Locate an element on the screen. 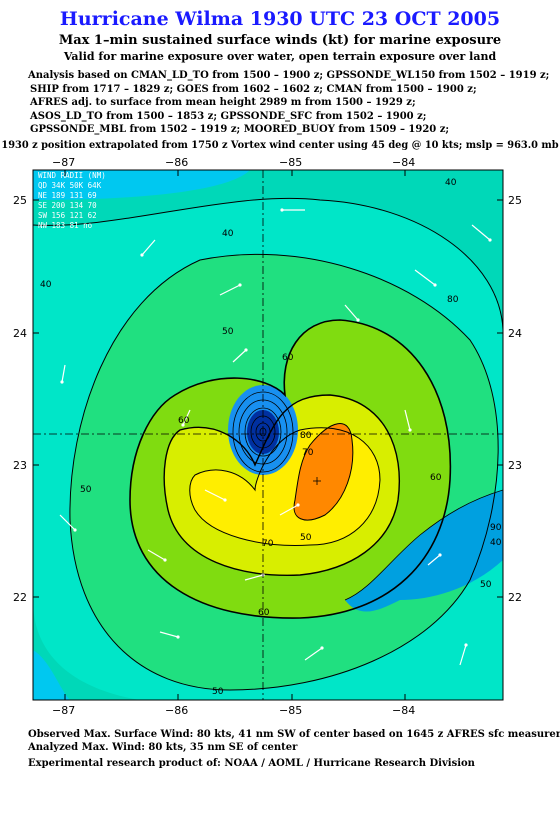 The width and height of the screenshot is (560, 815). lon-label-bottom: −87 is located at coordinates (63, 710).